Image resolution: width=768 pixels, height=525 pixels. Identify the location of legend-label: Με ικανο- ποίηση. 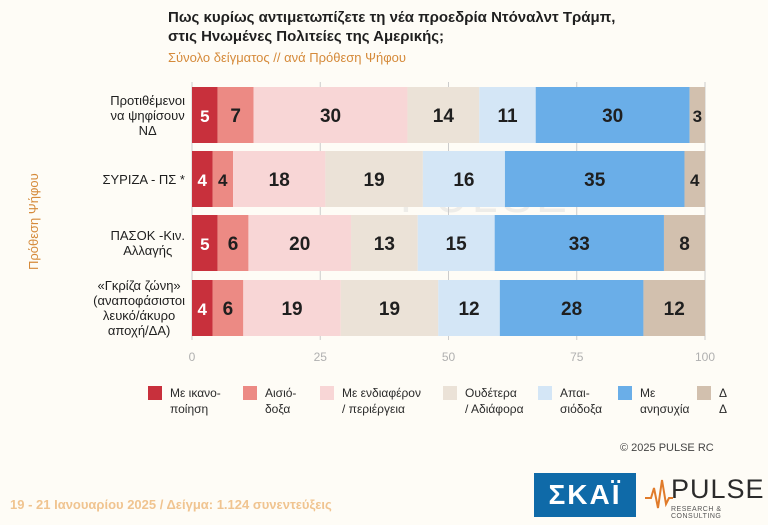
(195, 401).